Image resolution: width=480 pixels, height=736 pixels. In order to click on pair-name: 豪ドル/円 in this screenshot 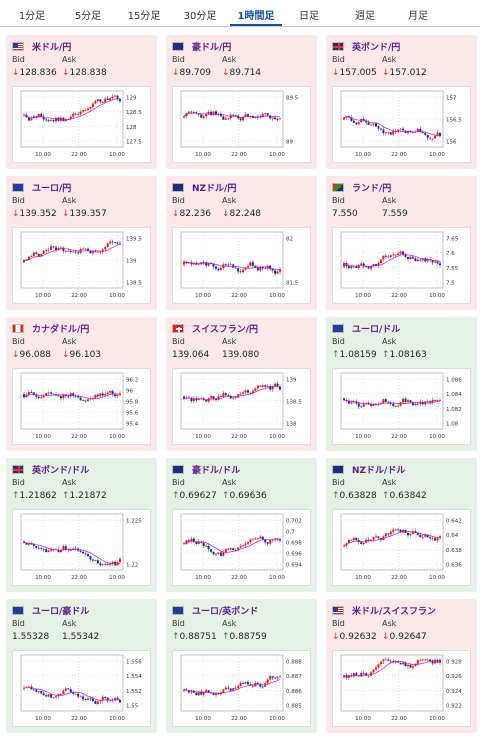, I will do `click(212, 47)`.